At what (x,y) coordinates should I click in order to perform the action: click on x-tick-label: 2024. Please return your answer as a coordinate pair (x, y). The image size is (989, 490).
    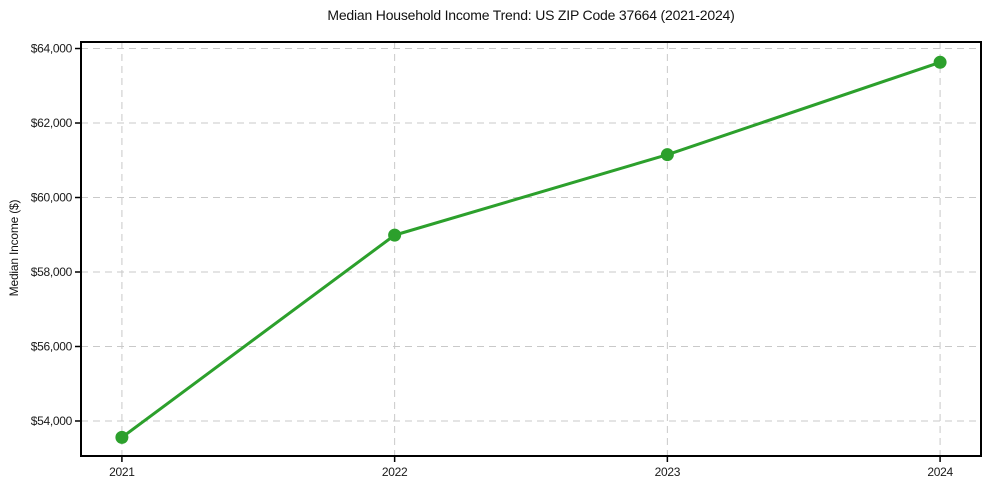
    Looking at the image, I should click on (940, 472).